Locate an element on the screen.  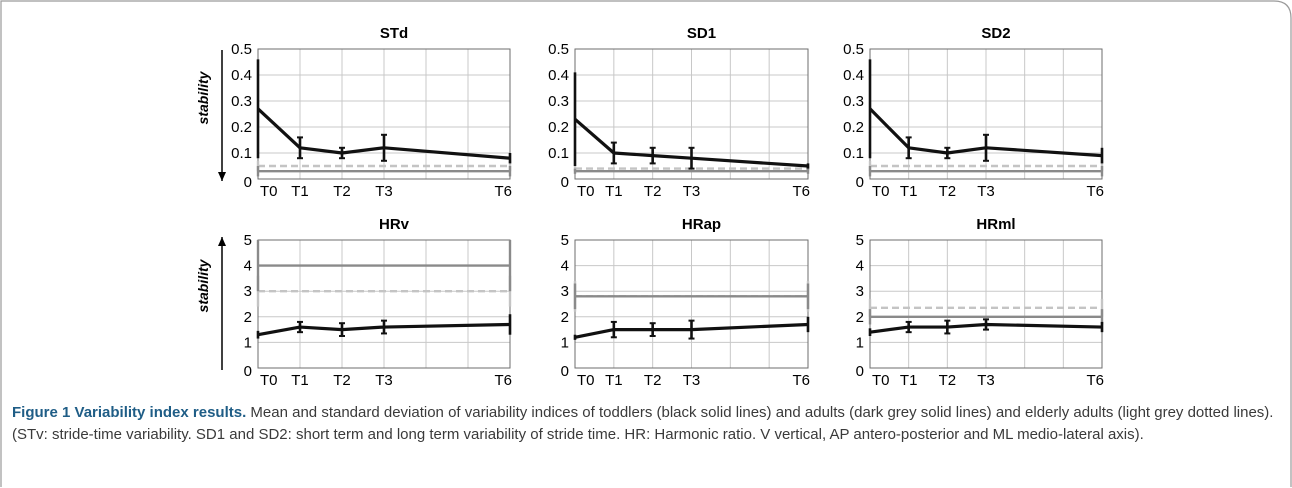
chart-title: HRap is located at coordinates (701, 224).